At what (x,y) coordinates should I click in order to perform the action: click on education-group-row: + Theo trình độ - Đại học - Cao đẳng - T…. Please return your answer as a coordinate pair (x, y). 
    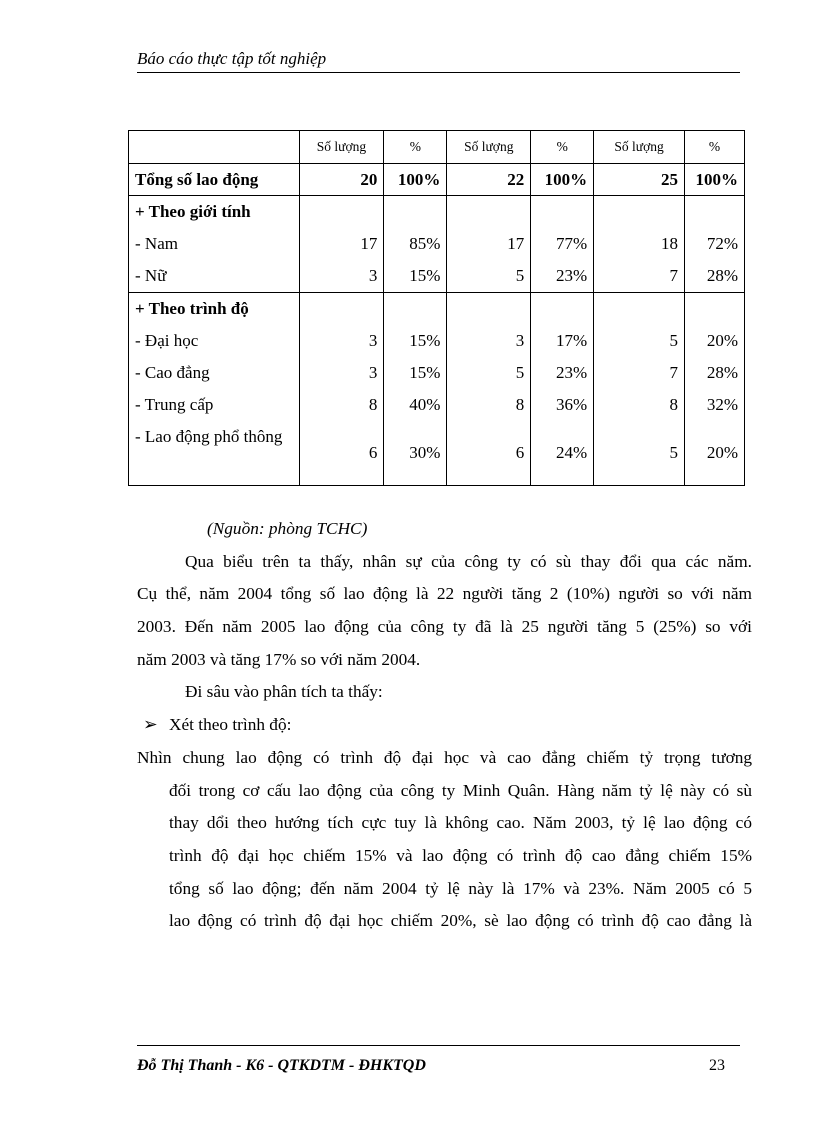
    Looking at the image, I should click on (437, 389).